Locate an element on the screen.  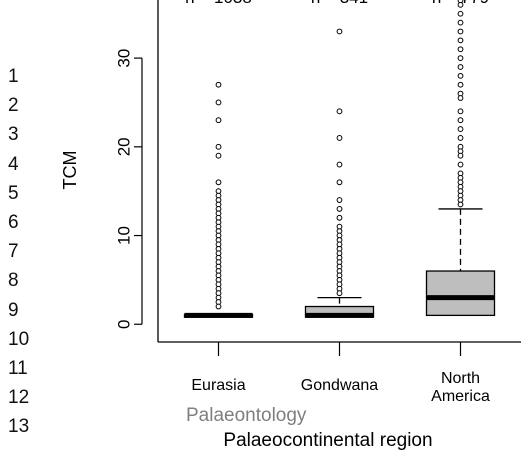
sample-size-label: n = 1038 is located at coordinates (218, 3).